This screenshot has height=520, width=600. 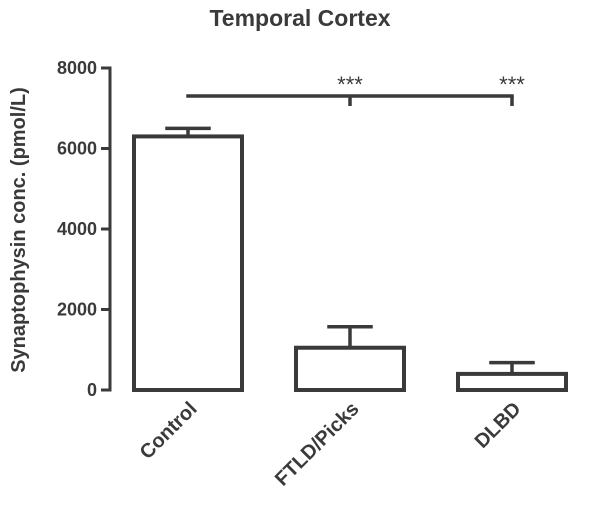 What do you see at coordinates (350, 368) in the screenshot?
I see `bar-ftld-picks` at bounding box center [350, 368].